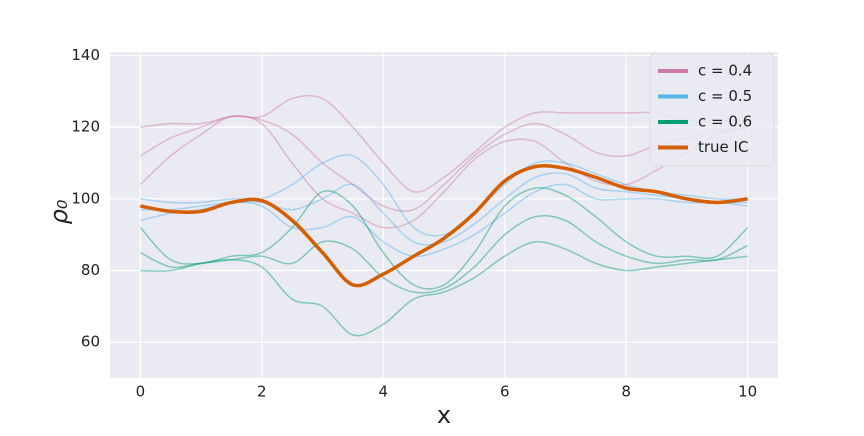 The image size is (864, 436). Describe the element at coordinates (85, 127) in the screenshot. I see `y-tick-label: 120` at that location.